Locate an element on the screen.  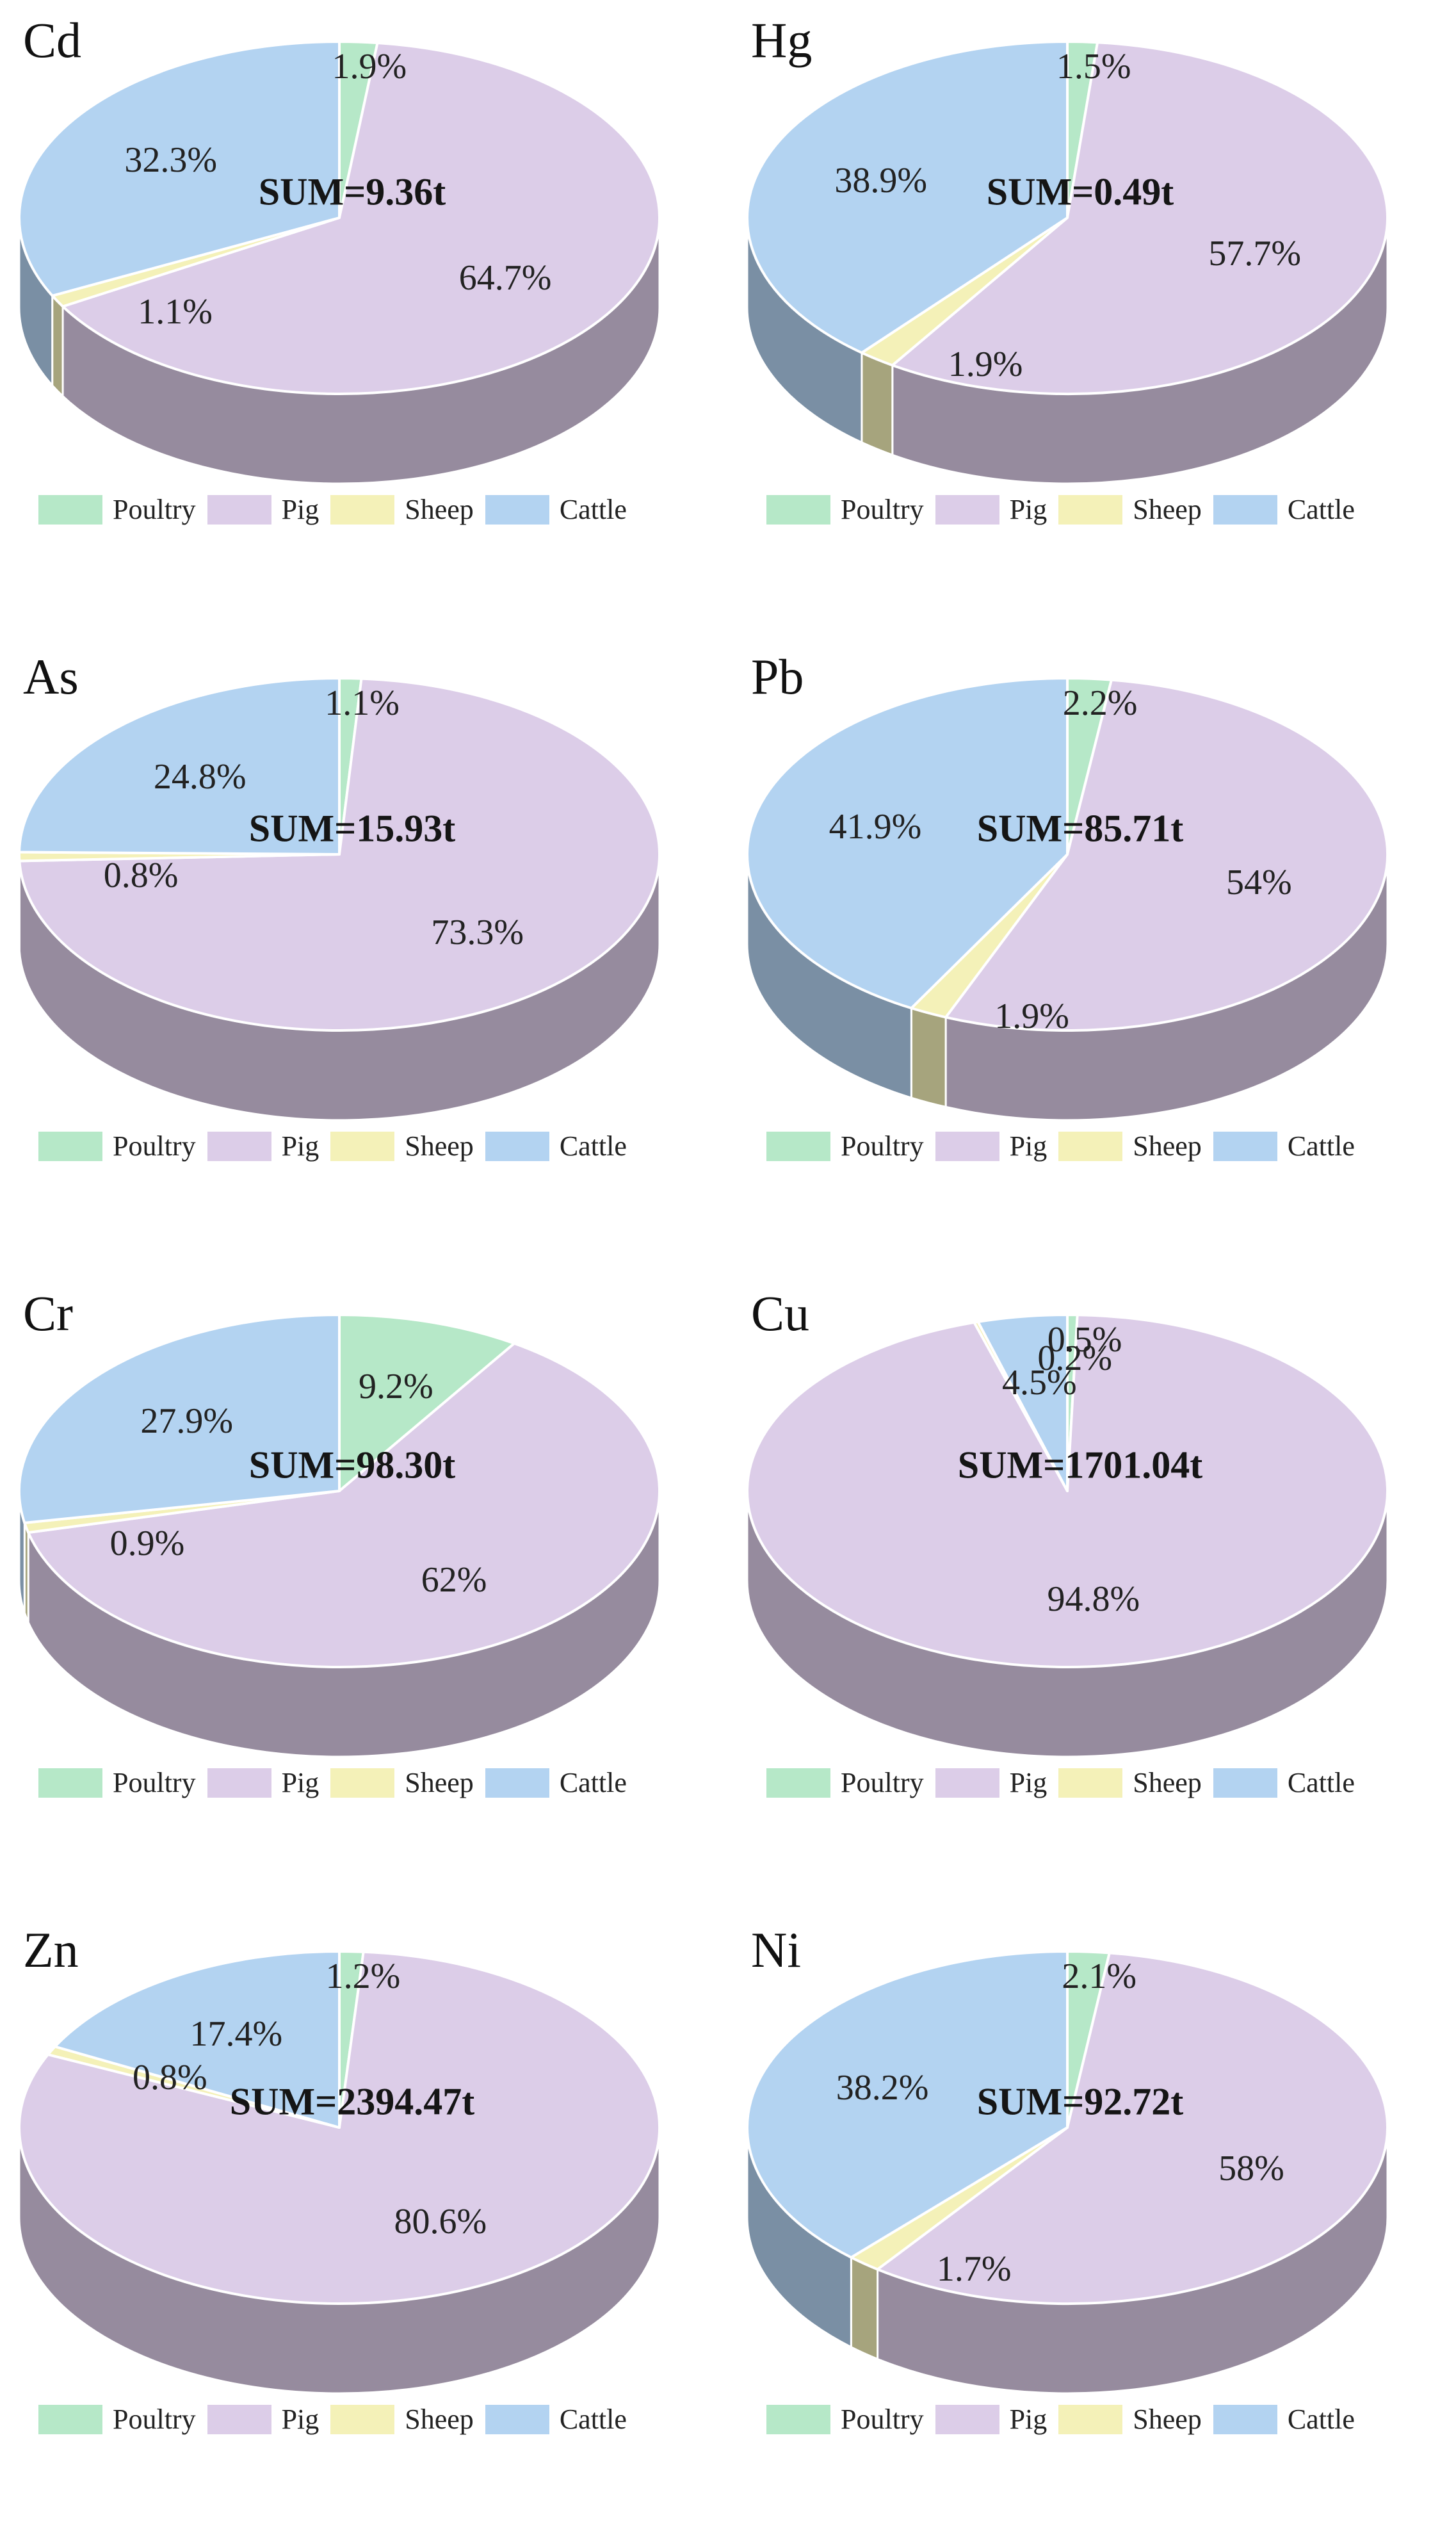
poultry-percent-label: 1.2% is located at coordinates (363, 1976).